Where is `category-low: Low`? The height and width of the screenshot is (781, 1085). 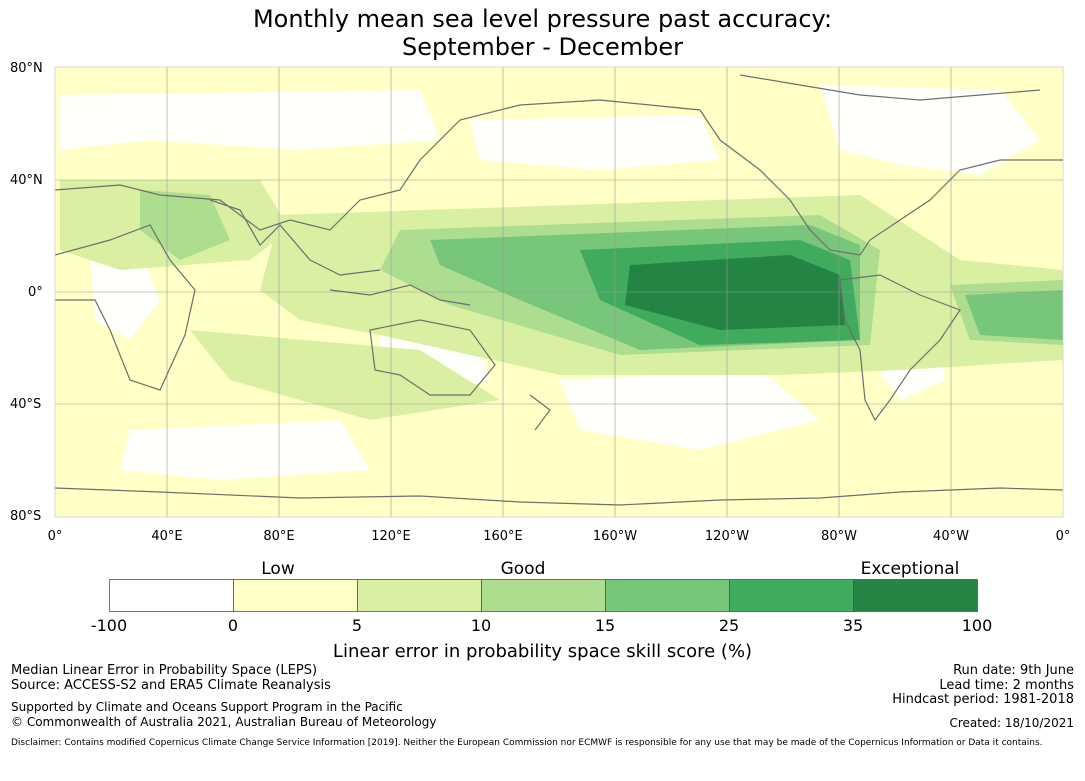 category-low: Low is located at coordinates (278, 569).